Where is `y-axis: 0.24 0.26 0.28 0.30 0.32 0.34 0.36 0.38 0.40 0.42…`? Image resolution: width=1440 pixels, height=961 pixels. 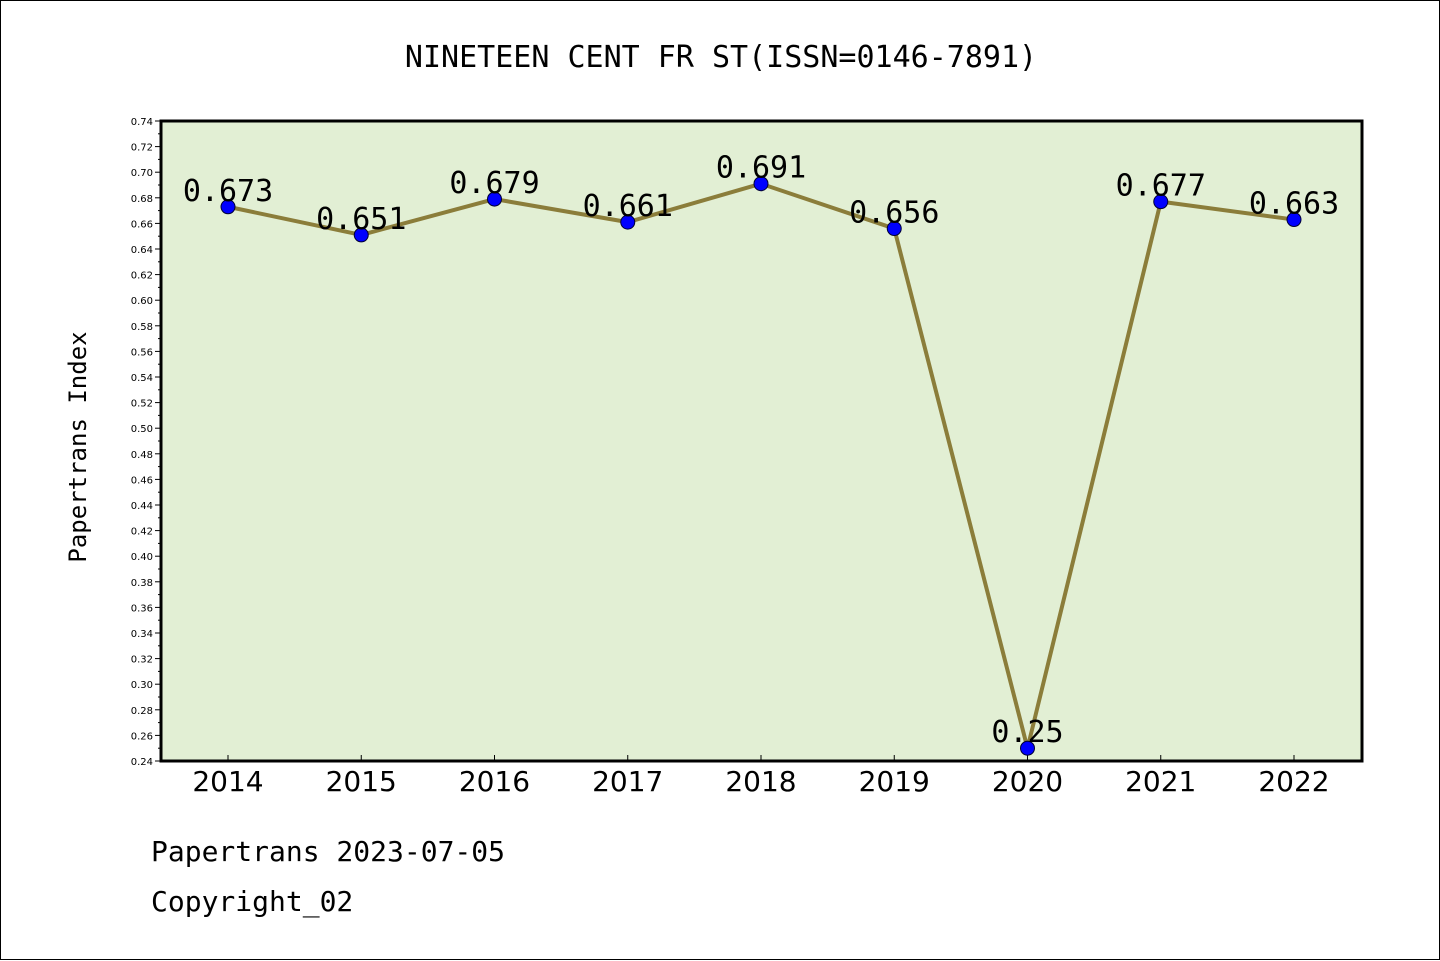 y-axis: 0.24 0.26 0.28 0.30 0.32 0.34 0.36 0.38 0.40 0.42… is located at coordinates (146, 442).